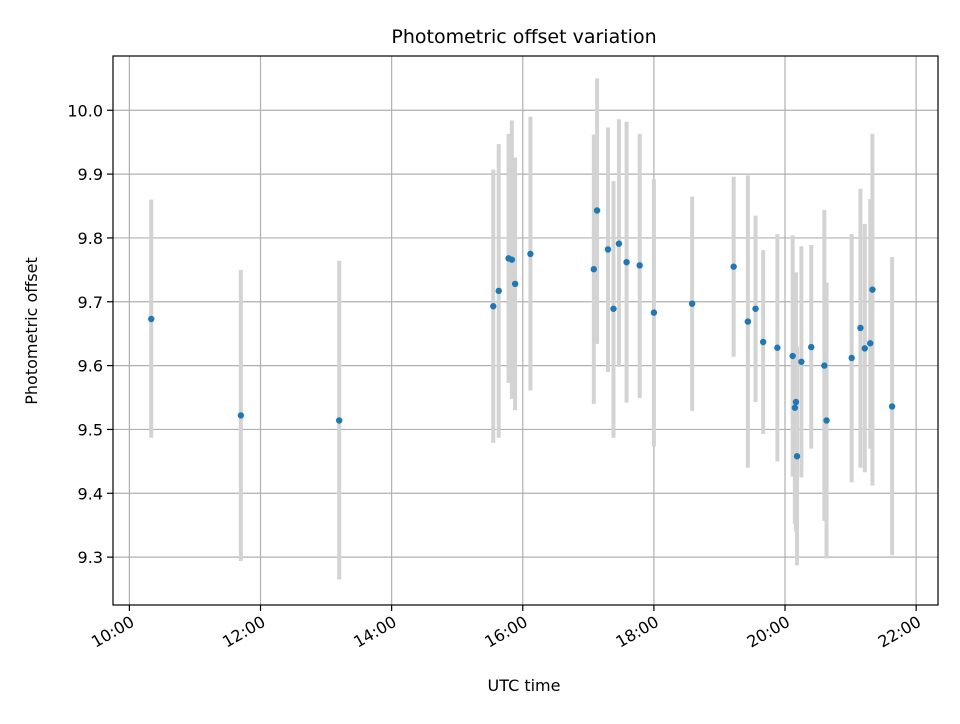 Image resolution: width=960 pixels, height=724 pixels. I want to click on y-tick-label: 10.0, so click(85, 110).